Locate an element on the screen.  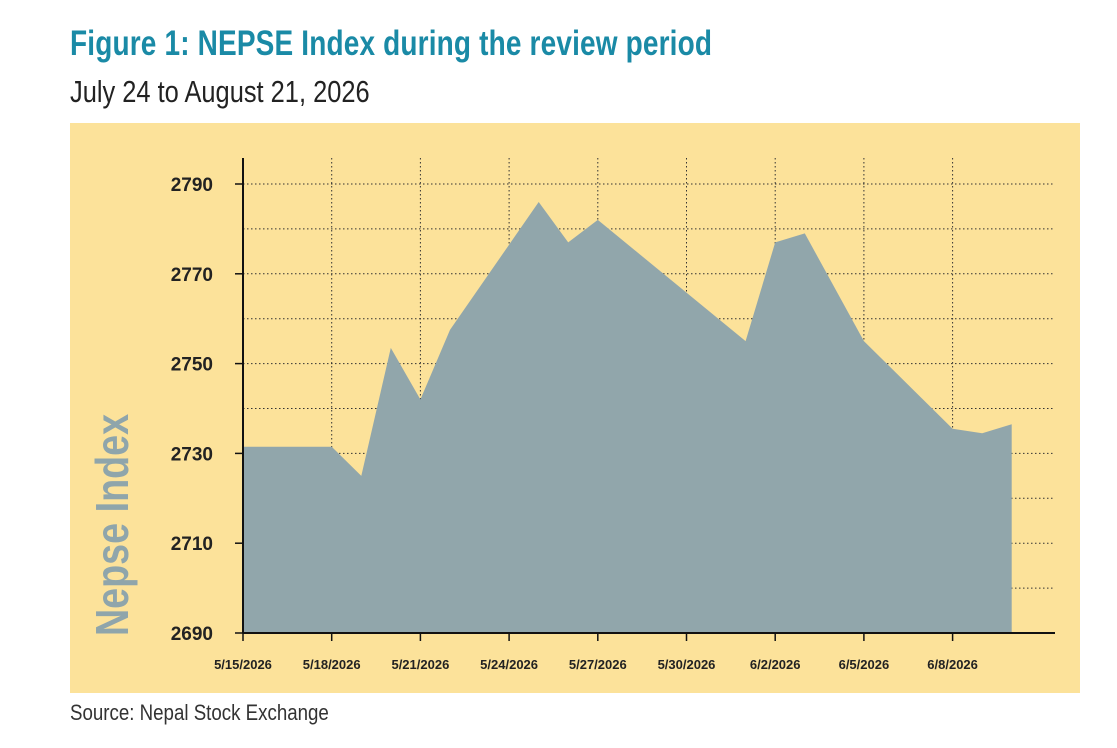
y-tick-label: 2750 is located at coordinates (192, 365).